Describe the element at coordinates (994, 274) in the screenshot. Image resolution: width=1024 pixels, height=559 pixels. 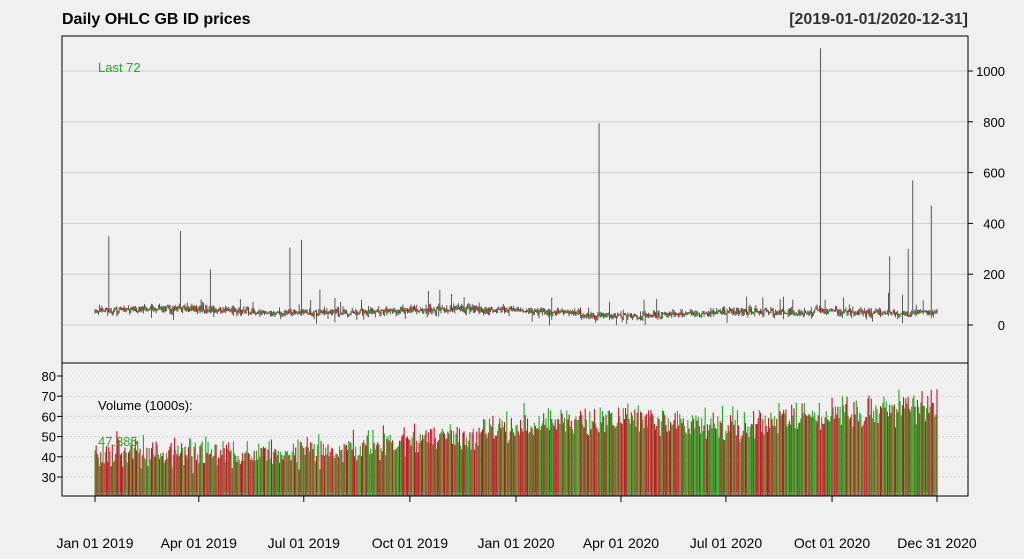
I see `price-tick-label: 200` at that location.